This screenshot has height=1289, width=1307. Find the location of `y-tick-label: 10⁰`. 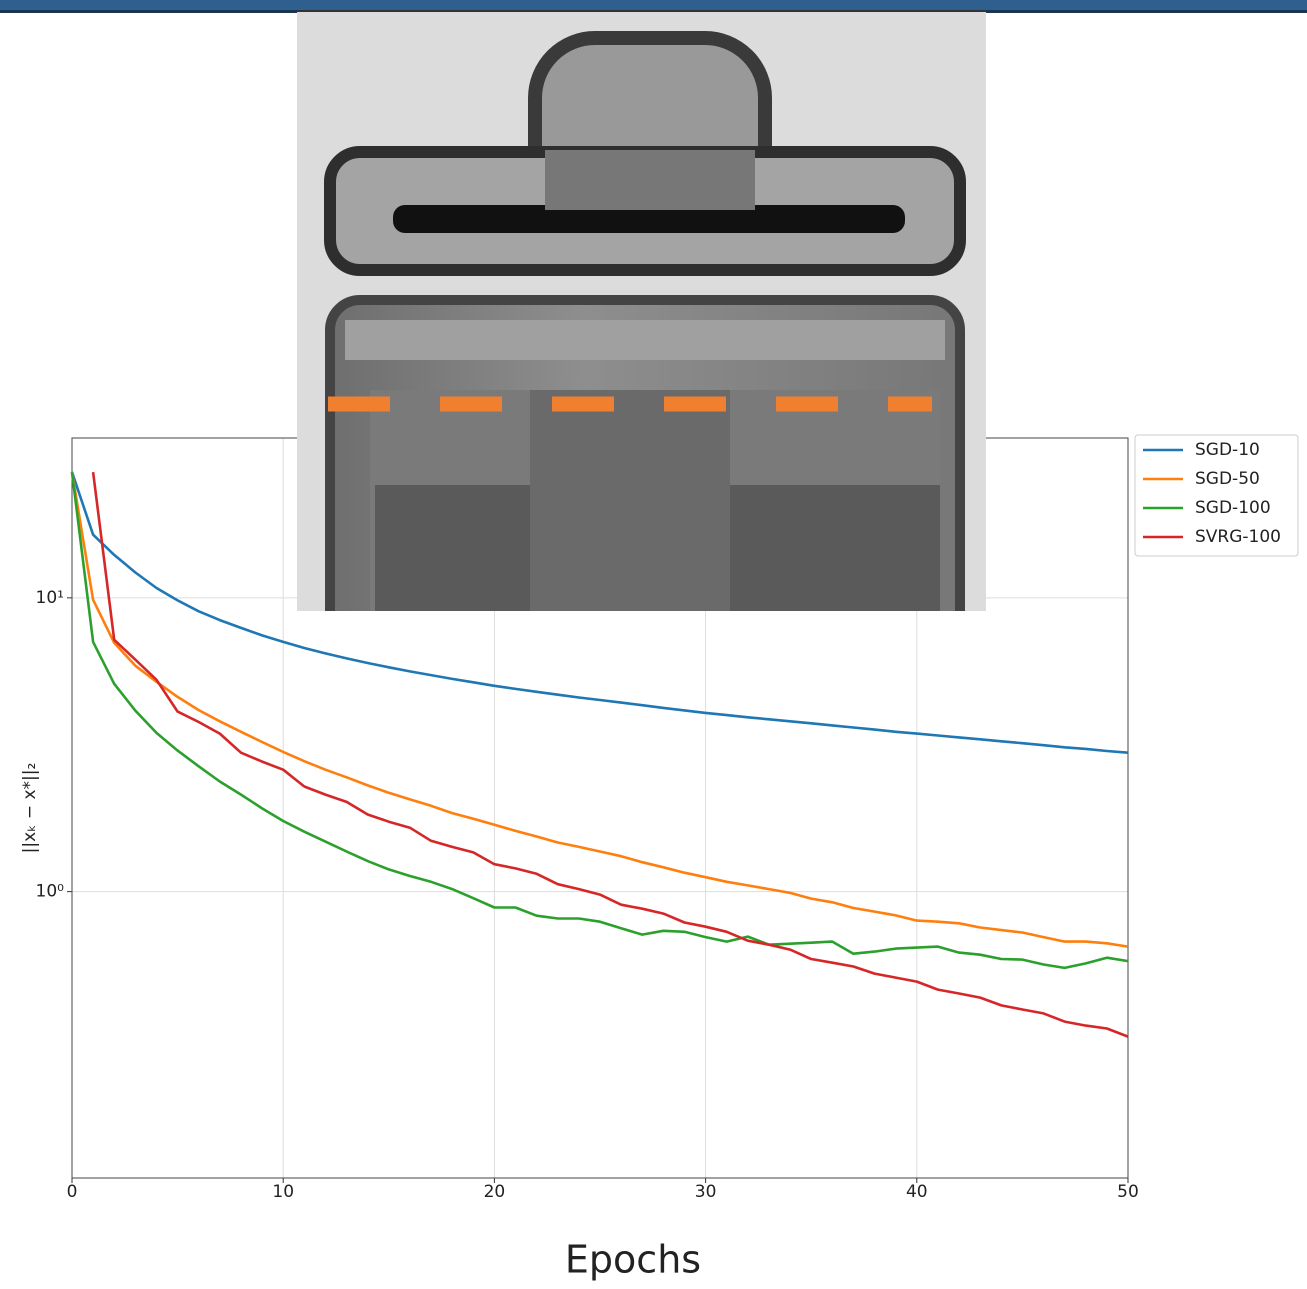

y-tick-label: 10⁰ is located at coordinates (50, 892).